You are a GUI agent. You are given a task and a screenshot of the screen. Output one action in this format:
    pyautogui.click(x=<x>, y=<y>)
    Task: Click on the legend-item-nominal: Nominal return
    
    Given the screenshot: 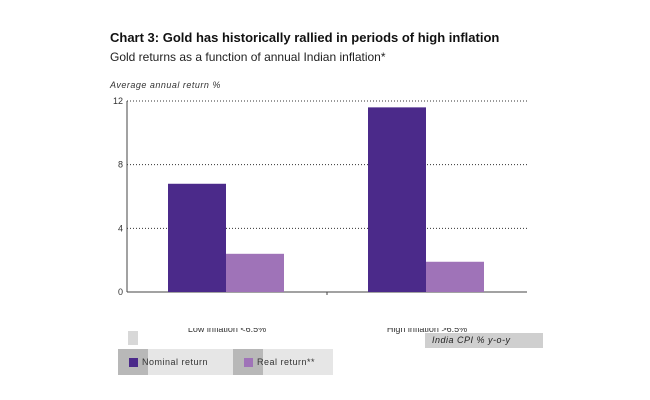 What is the action you would take?
    pyautogui.click(x=163, y=362)
    